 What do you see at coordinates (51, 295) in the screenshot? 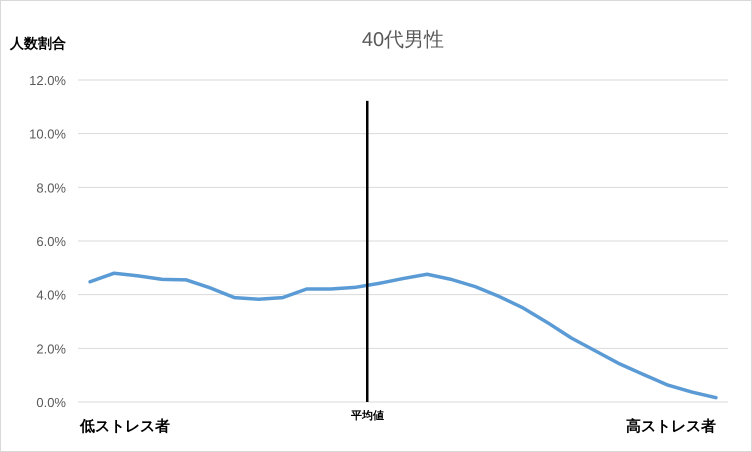
I see `y-tick-label: 4.0%` at bounding box center [51, 295].